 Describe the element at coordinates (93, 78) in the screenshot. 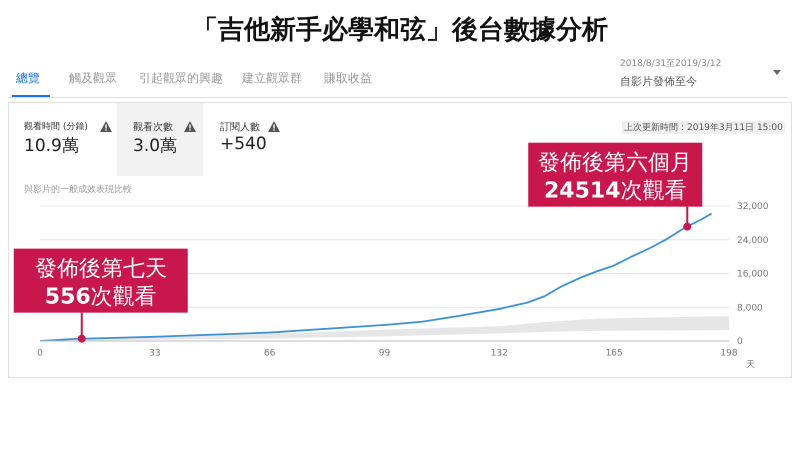

I see `text: 觸及觀眾` at that location.